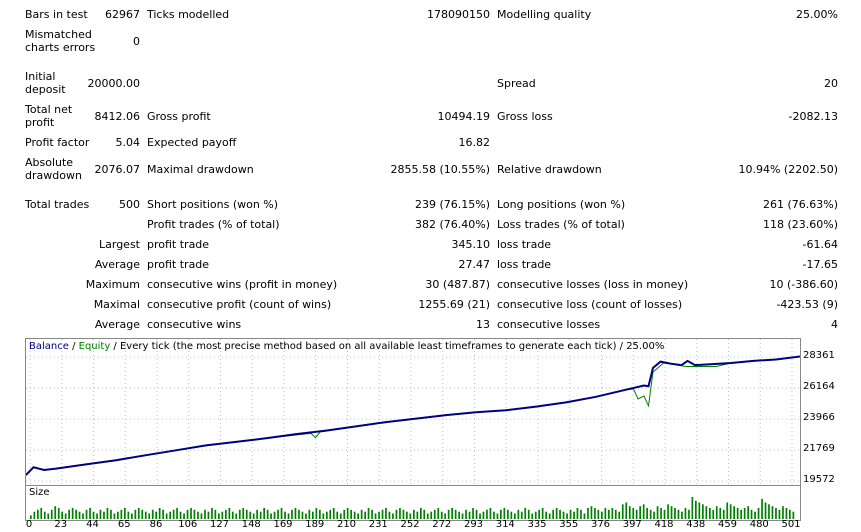 Image resolution: width=861 pixels, height=532 pixels. I want to click on x-tick-label: 44, so click(92, 524).